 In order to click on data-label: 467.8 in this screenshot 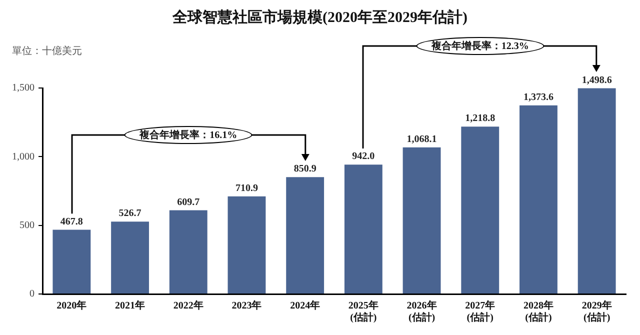, I will do `click(71, 222)`.